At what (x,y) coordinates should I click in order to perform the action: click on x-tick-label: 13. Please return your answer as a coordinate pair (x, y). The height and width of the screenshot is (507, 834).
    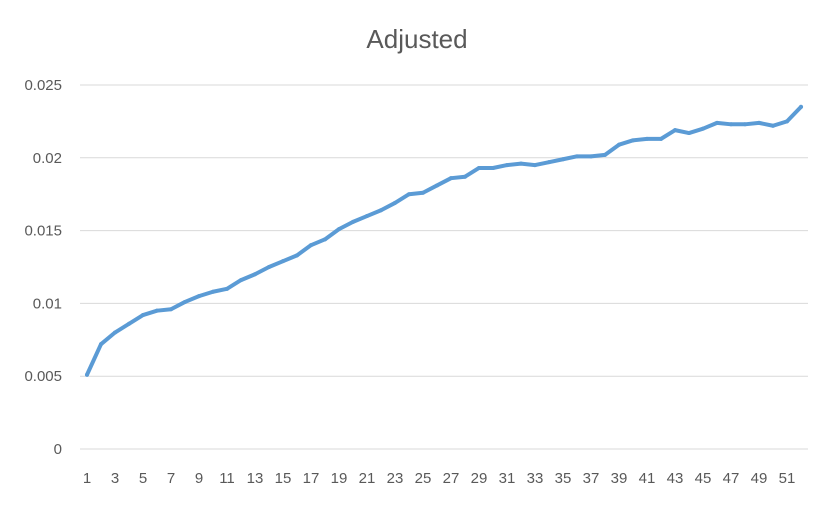
    Looking at the image, I should click on (255, 478).